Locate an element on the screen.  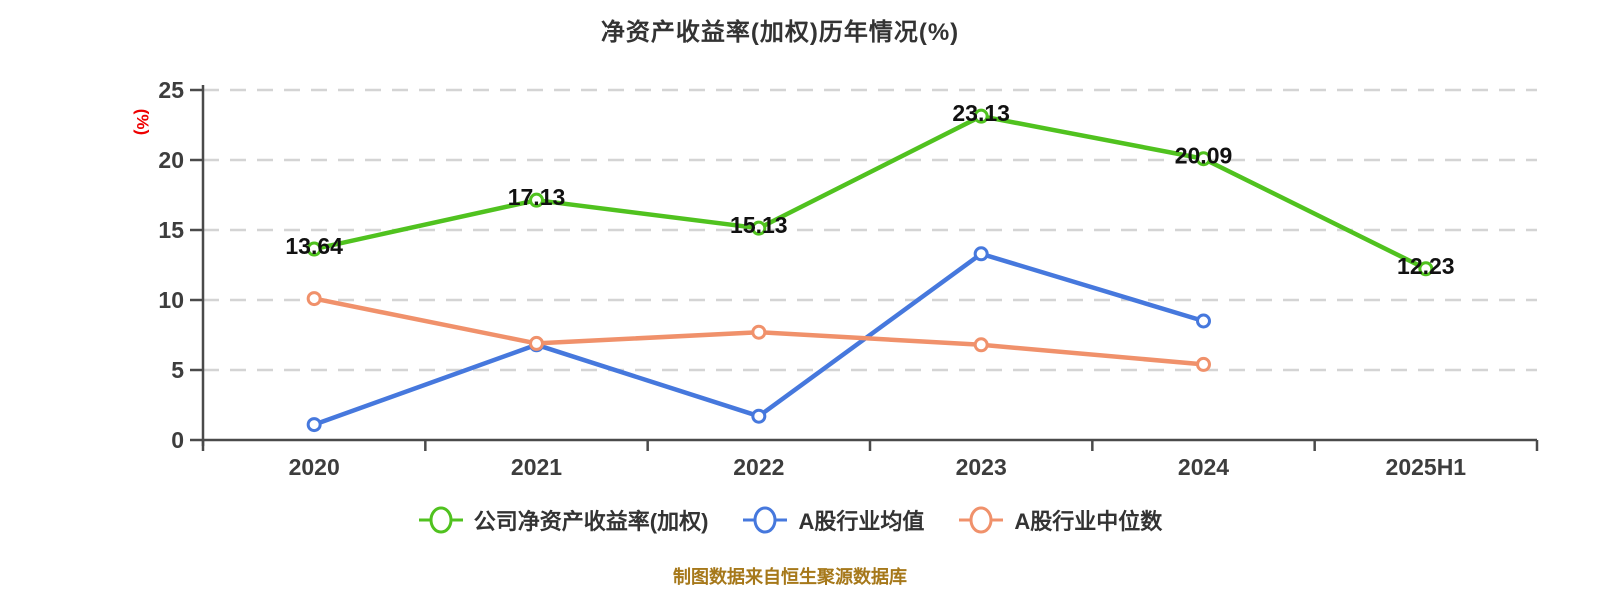
data-label-2023: 23.13 is located at coordinates (981, 113).